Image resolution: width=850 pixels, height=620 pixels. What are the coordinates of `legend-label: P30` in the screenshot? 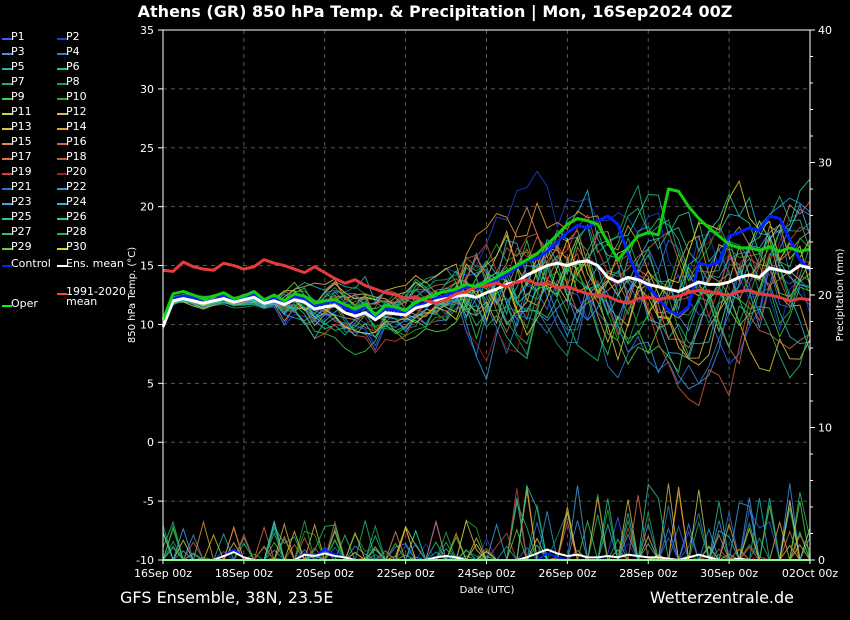 It's located at (76, 246).